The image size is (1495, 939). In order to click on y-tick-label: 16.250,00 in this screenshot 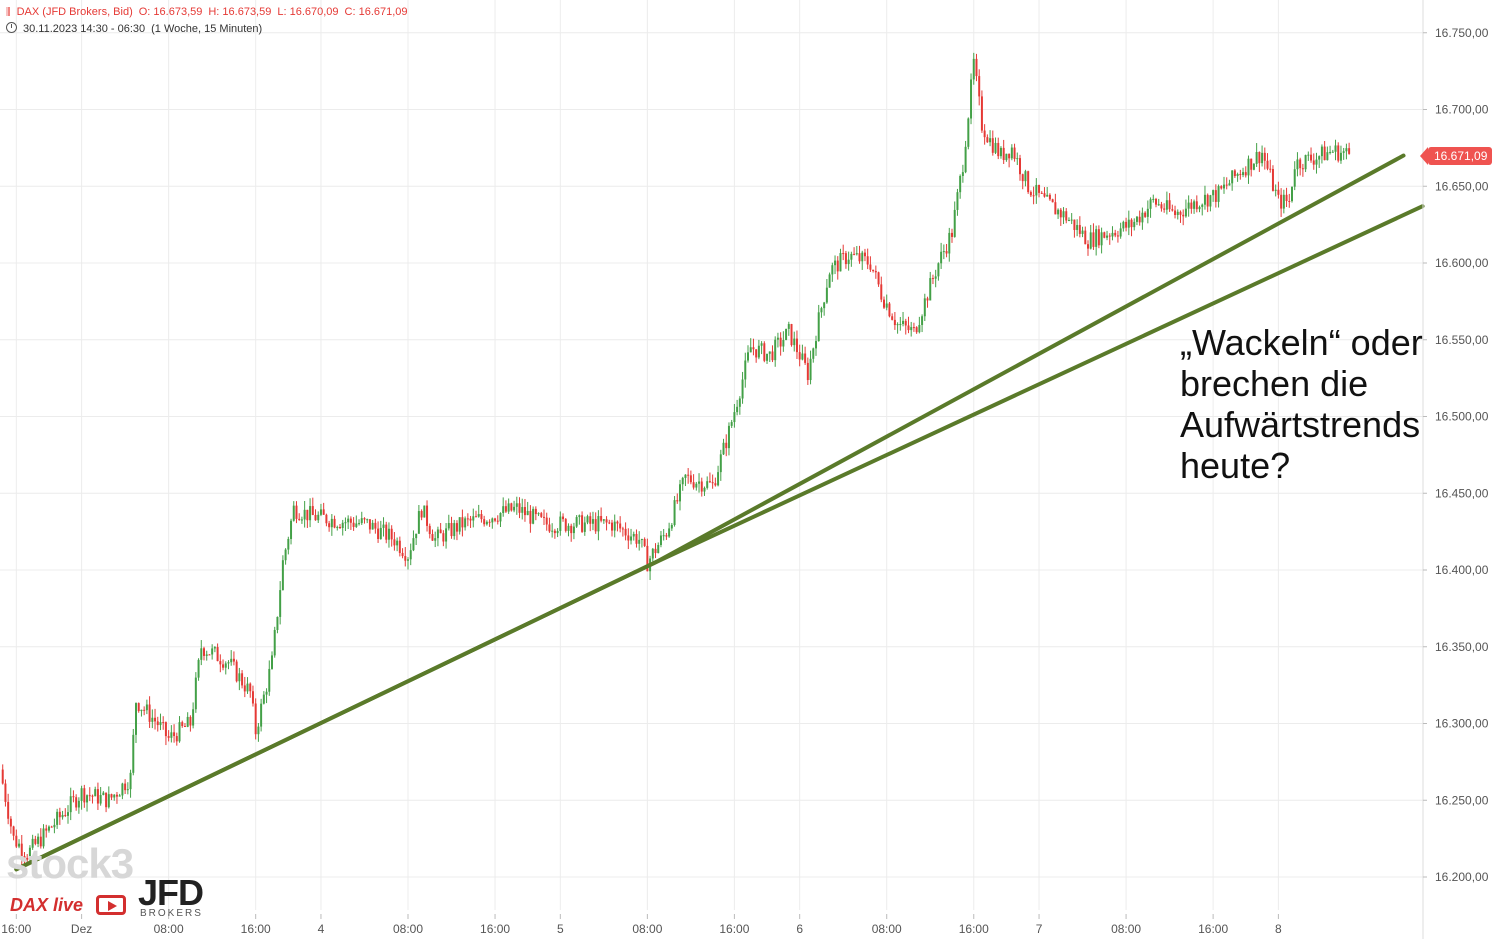, I will do `click(1462, 800)`.